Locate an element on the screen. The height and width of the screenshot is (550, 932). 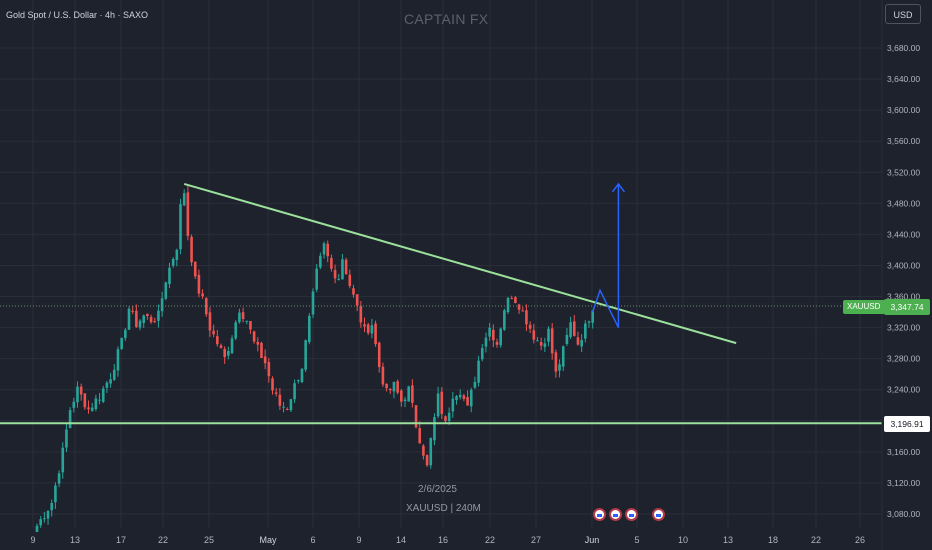
last-price-tag: 3,347.74 is located at coordinates (907, 307).